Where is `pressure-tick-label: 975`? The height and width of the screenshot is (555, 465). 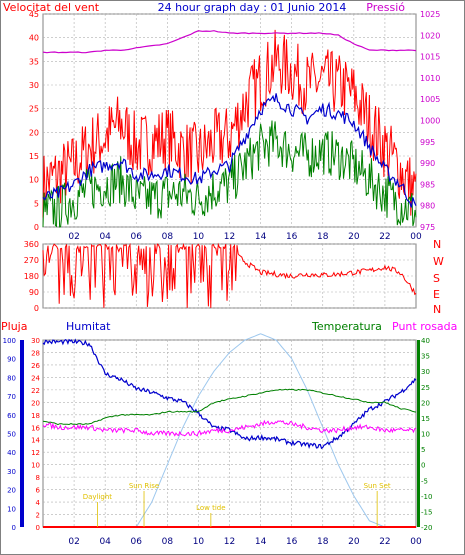
pressure-tick-label: 975 is located at coordinates (427, 227).